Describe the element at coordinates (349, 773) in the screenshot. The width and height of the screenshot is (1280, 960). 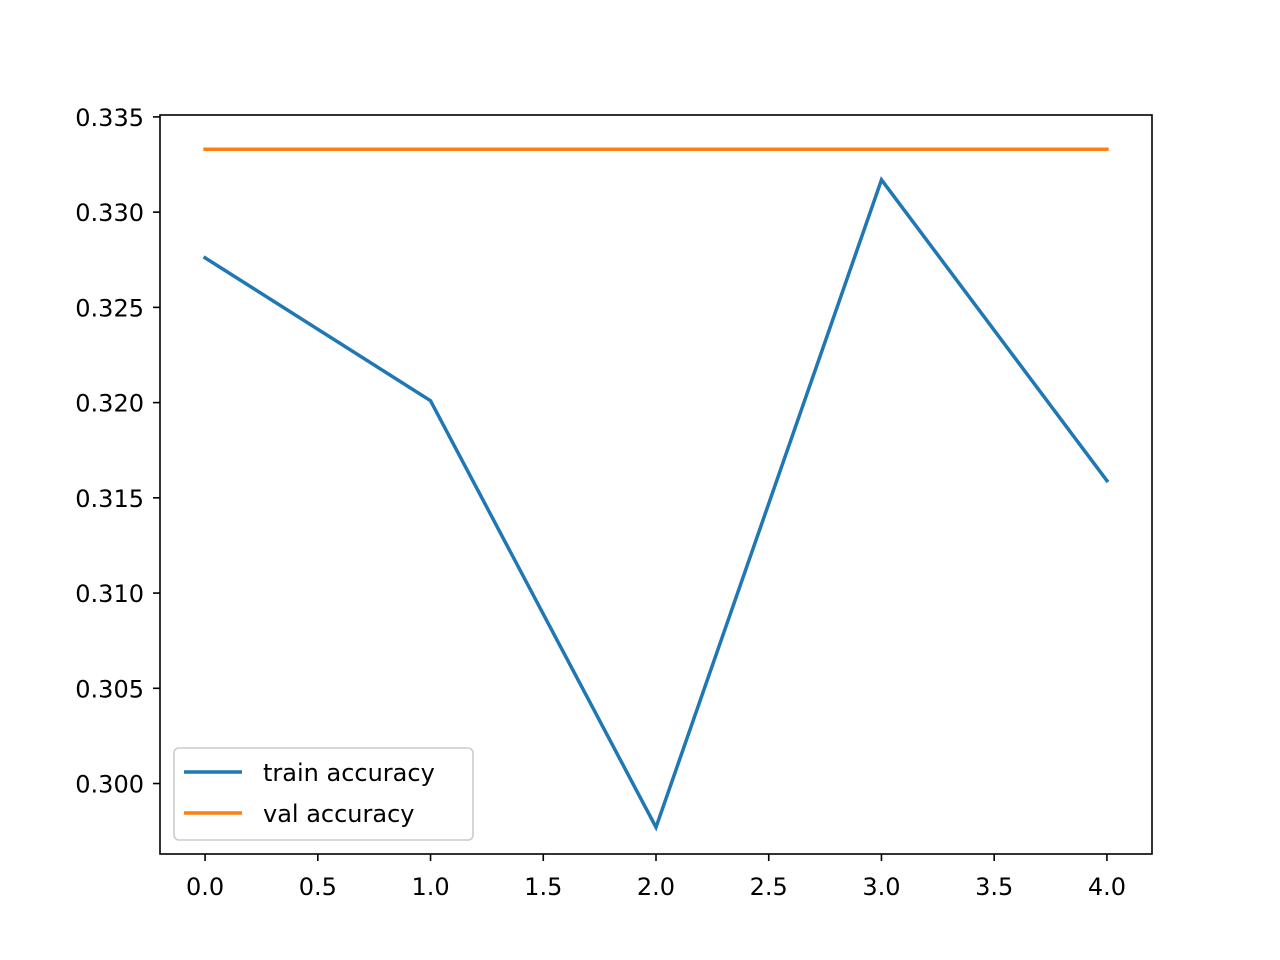
I see `legend-label-train-accuracy: train accuracy` at that location.